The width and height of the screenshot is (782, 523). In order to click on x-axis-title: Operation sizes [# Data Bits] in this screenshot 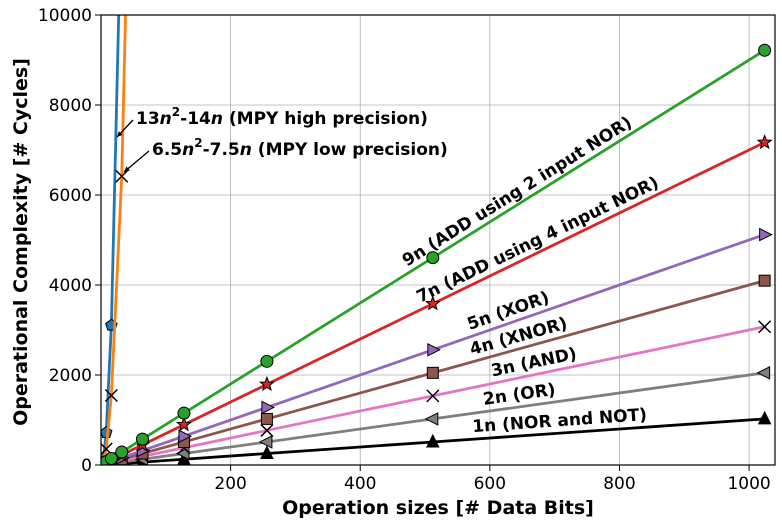, I will do `click(438, 508)`.